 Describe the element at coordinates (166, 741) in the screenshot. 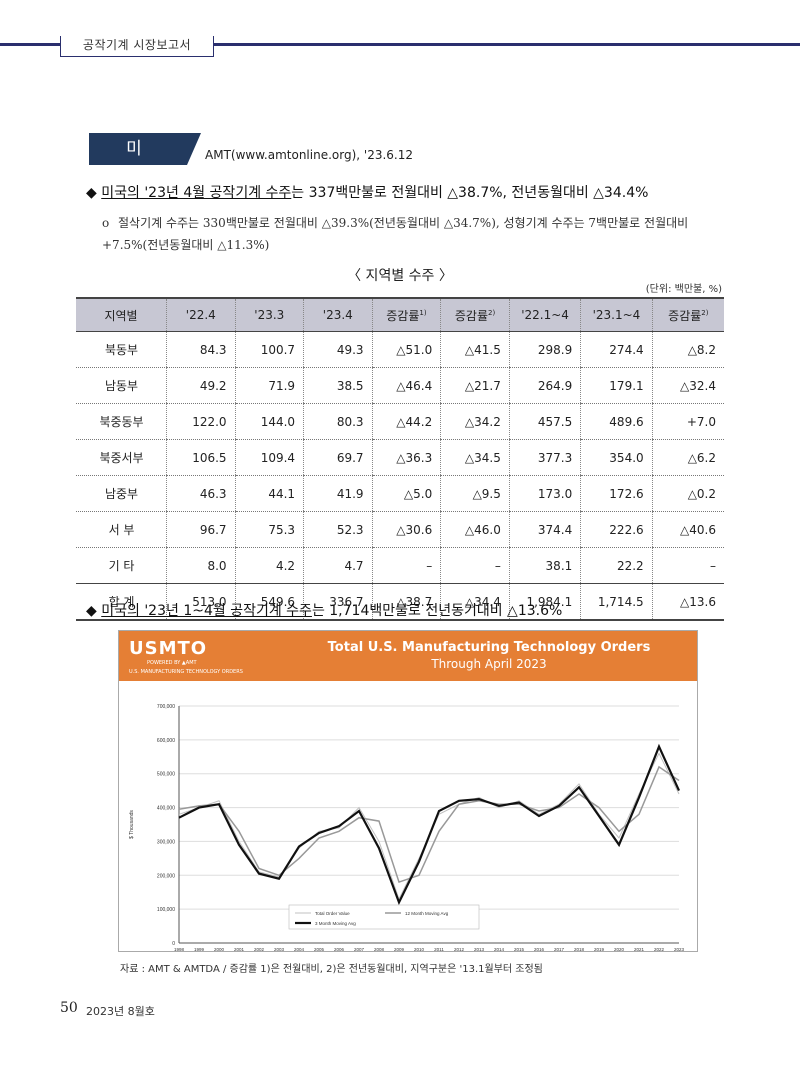

I see `y-tick-label: 600,000` at that location.